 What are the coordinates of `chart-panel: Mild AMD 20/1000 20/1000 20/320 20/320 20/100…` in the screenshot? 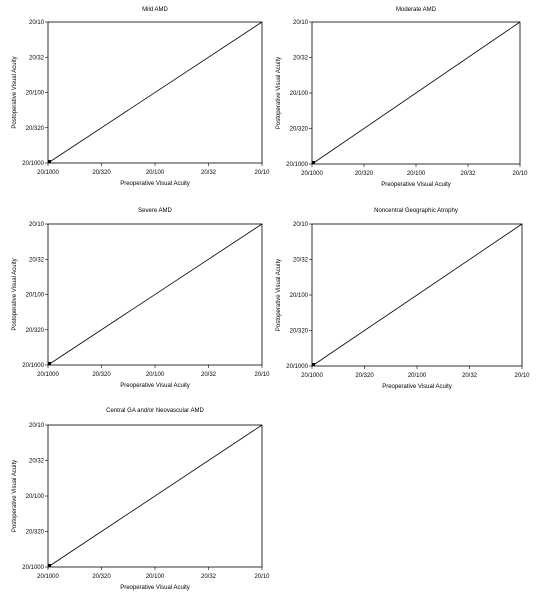 It's located at (141, 97).